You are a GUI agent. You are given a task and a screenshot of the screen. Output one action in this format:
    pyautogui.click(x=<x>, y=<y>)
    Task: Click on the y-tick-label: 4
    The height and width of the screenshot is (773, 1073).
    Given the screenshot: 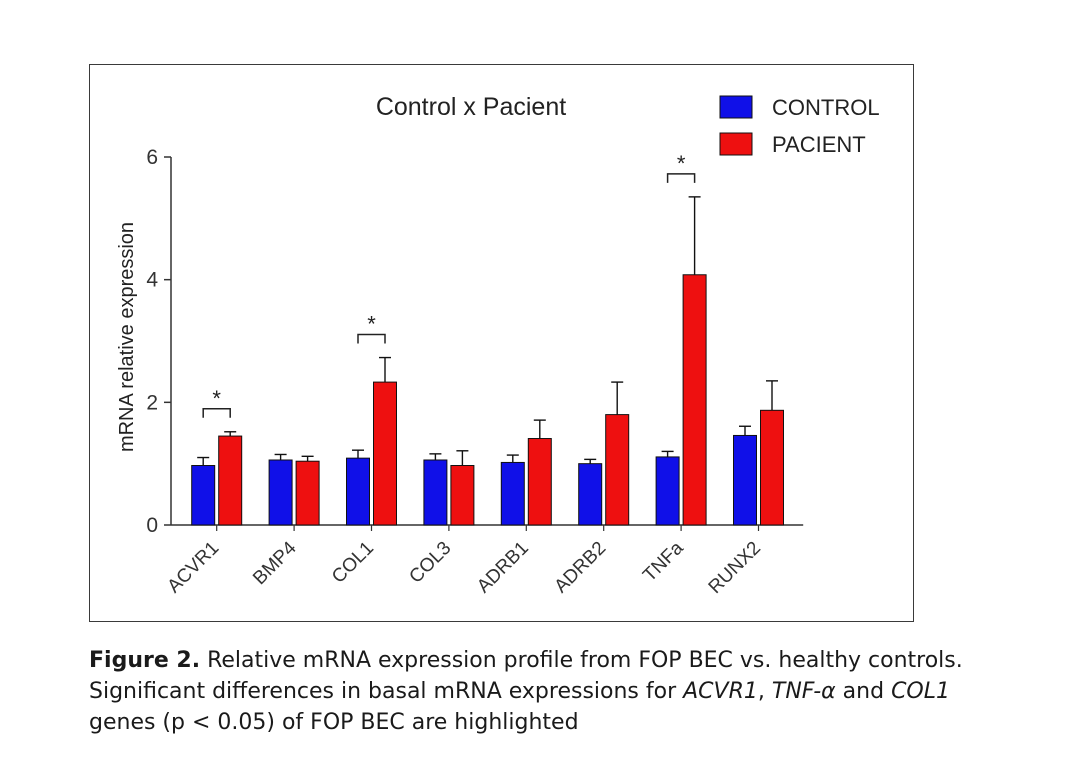 What is the action you would take?
    pyautogui.click(x=152, y=280)
    